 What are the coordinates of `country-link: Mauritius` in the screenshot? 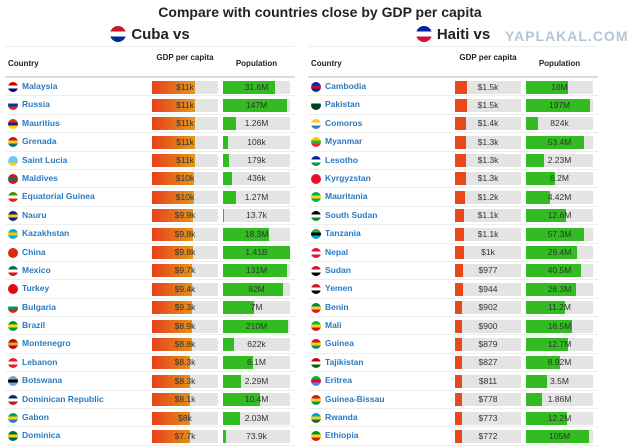 It's located at (41, 122).